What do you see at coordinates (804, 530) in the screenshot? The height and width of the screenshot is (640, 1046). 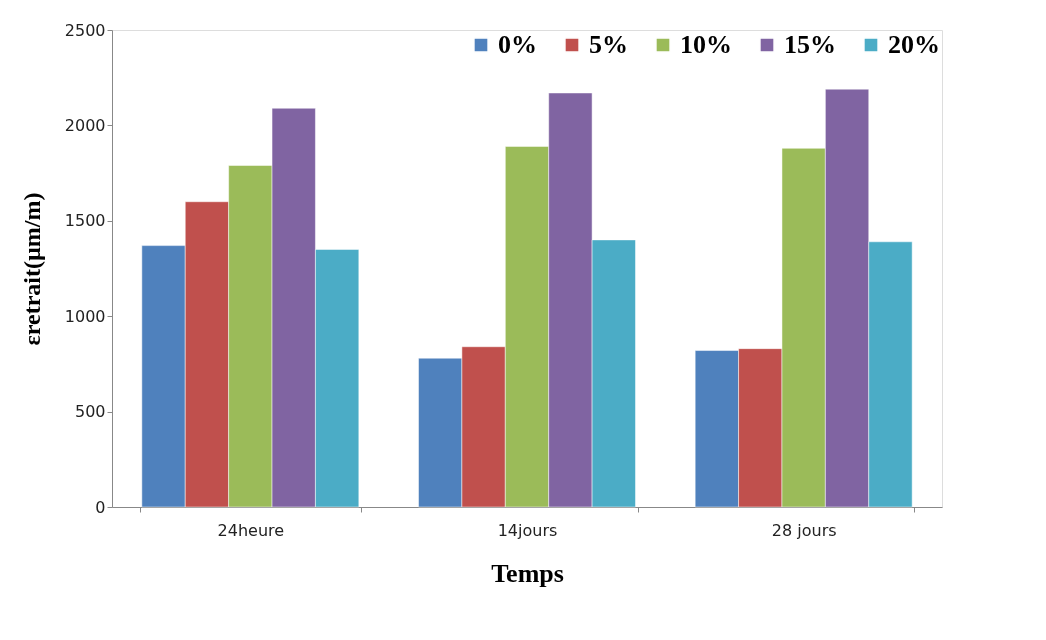 I see `x-tick-label: 28 jours` at bounding box center [804, 530].